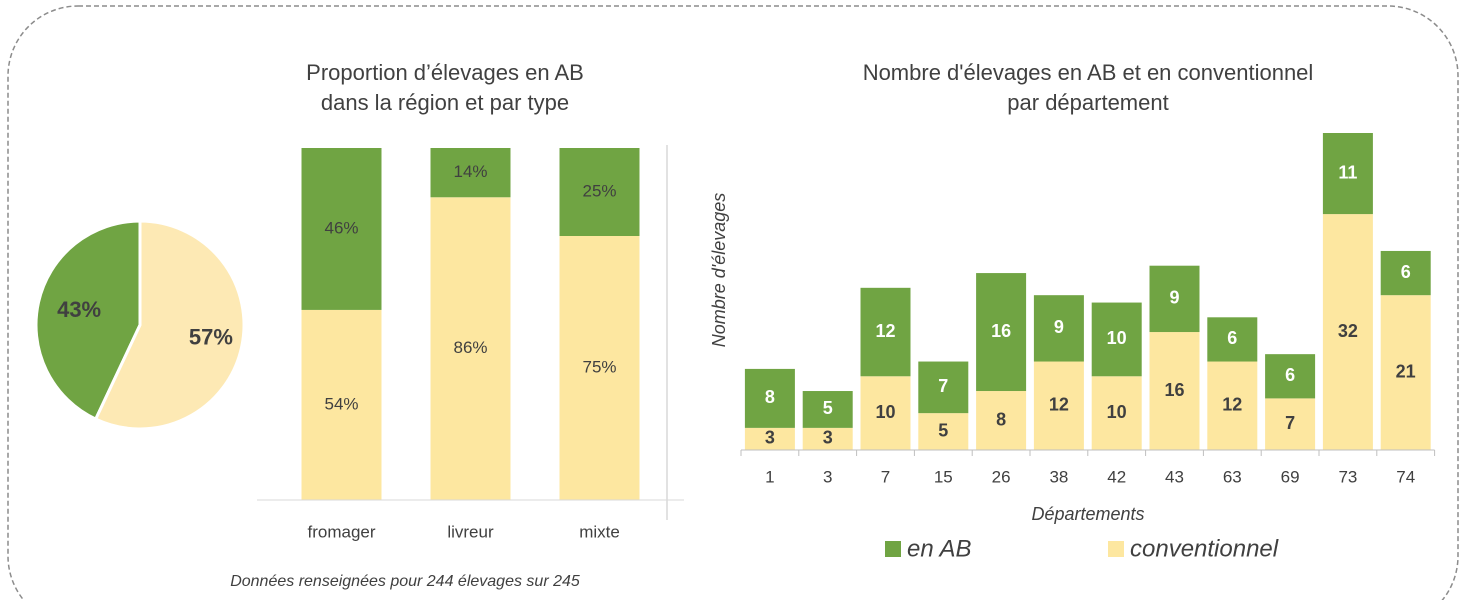  Describe the element at coordinates (1405, 476) in the screenshot. I see `x-tick-label: 74` at that location.